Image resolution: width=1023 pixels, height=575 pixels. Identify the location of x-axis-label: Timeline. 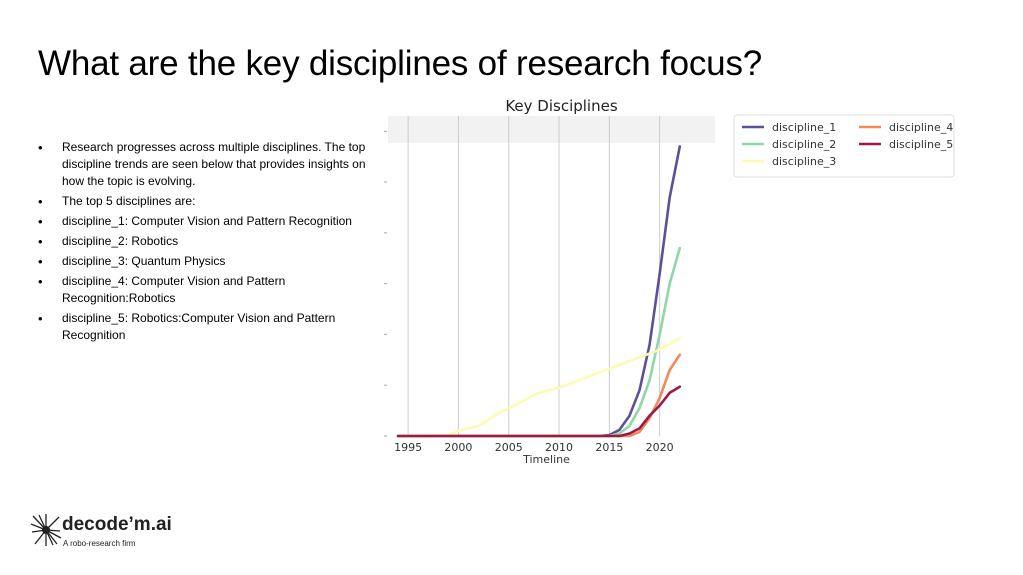
(546, 459).